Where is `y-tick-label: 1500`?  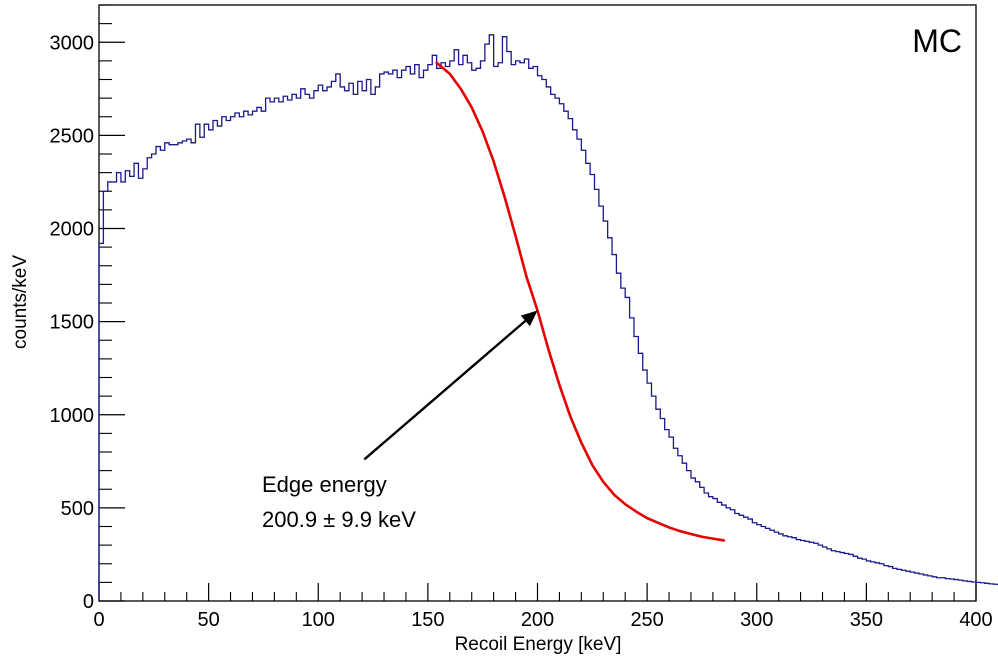
y-tick-label: 1500 is located at coordinates (72, 323).